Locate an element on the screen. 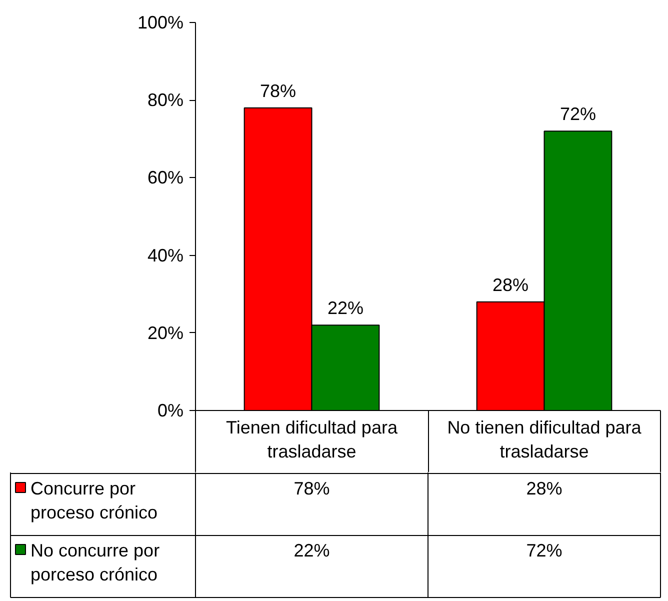  y-tick-label: 0% is located at coordinates (170, 410).